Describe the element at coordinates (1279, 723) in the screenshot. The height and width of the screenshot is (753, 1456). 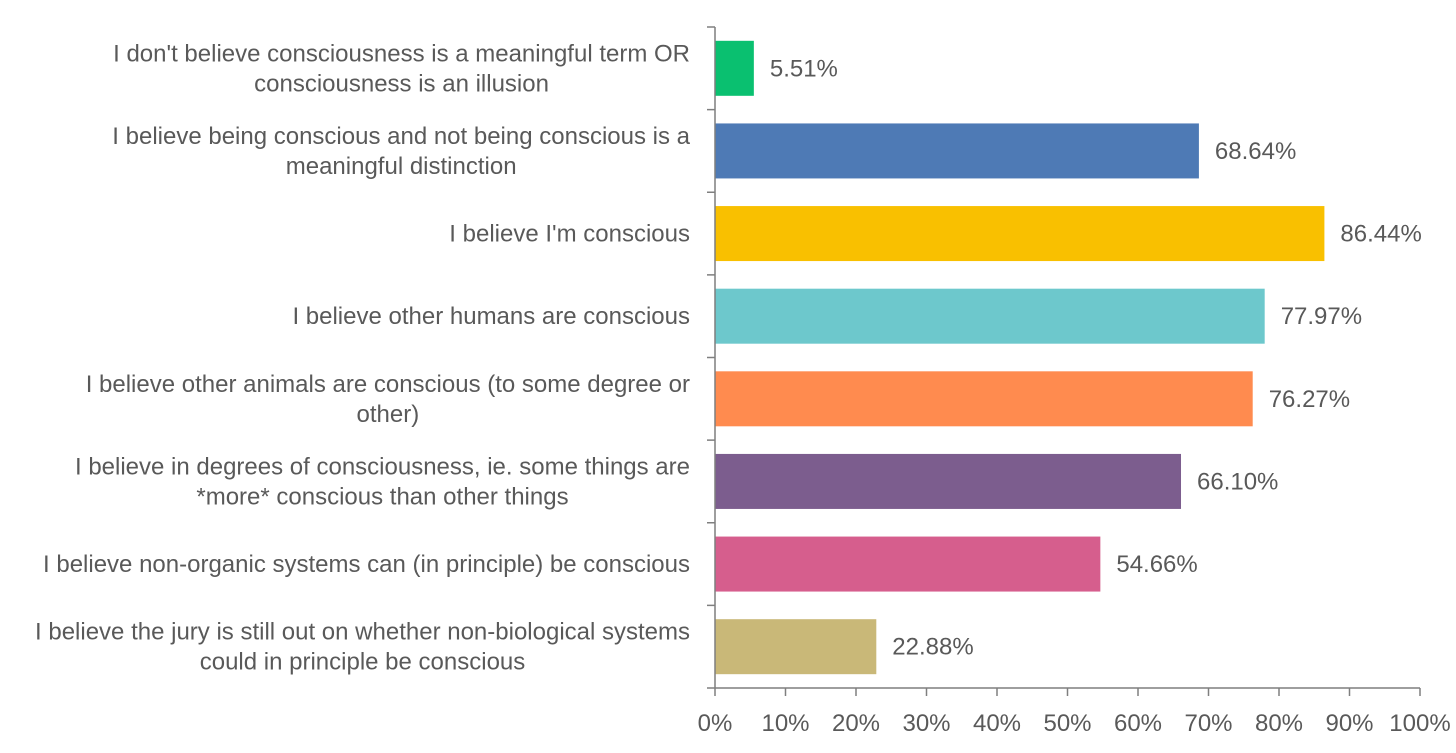
I see `x-tick-label-8: 80%` at that location.